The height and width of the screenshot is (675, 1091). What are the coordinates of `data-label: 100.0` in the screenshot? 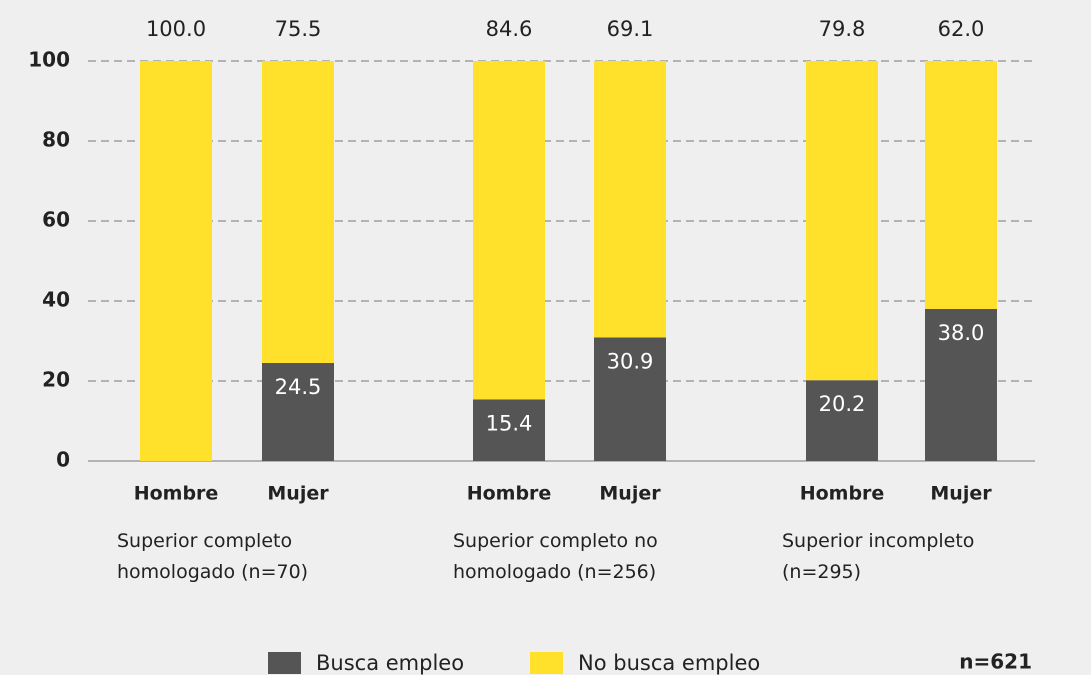 It's located at (176, 29).